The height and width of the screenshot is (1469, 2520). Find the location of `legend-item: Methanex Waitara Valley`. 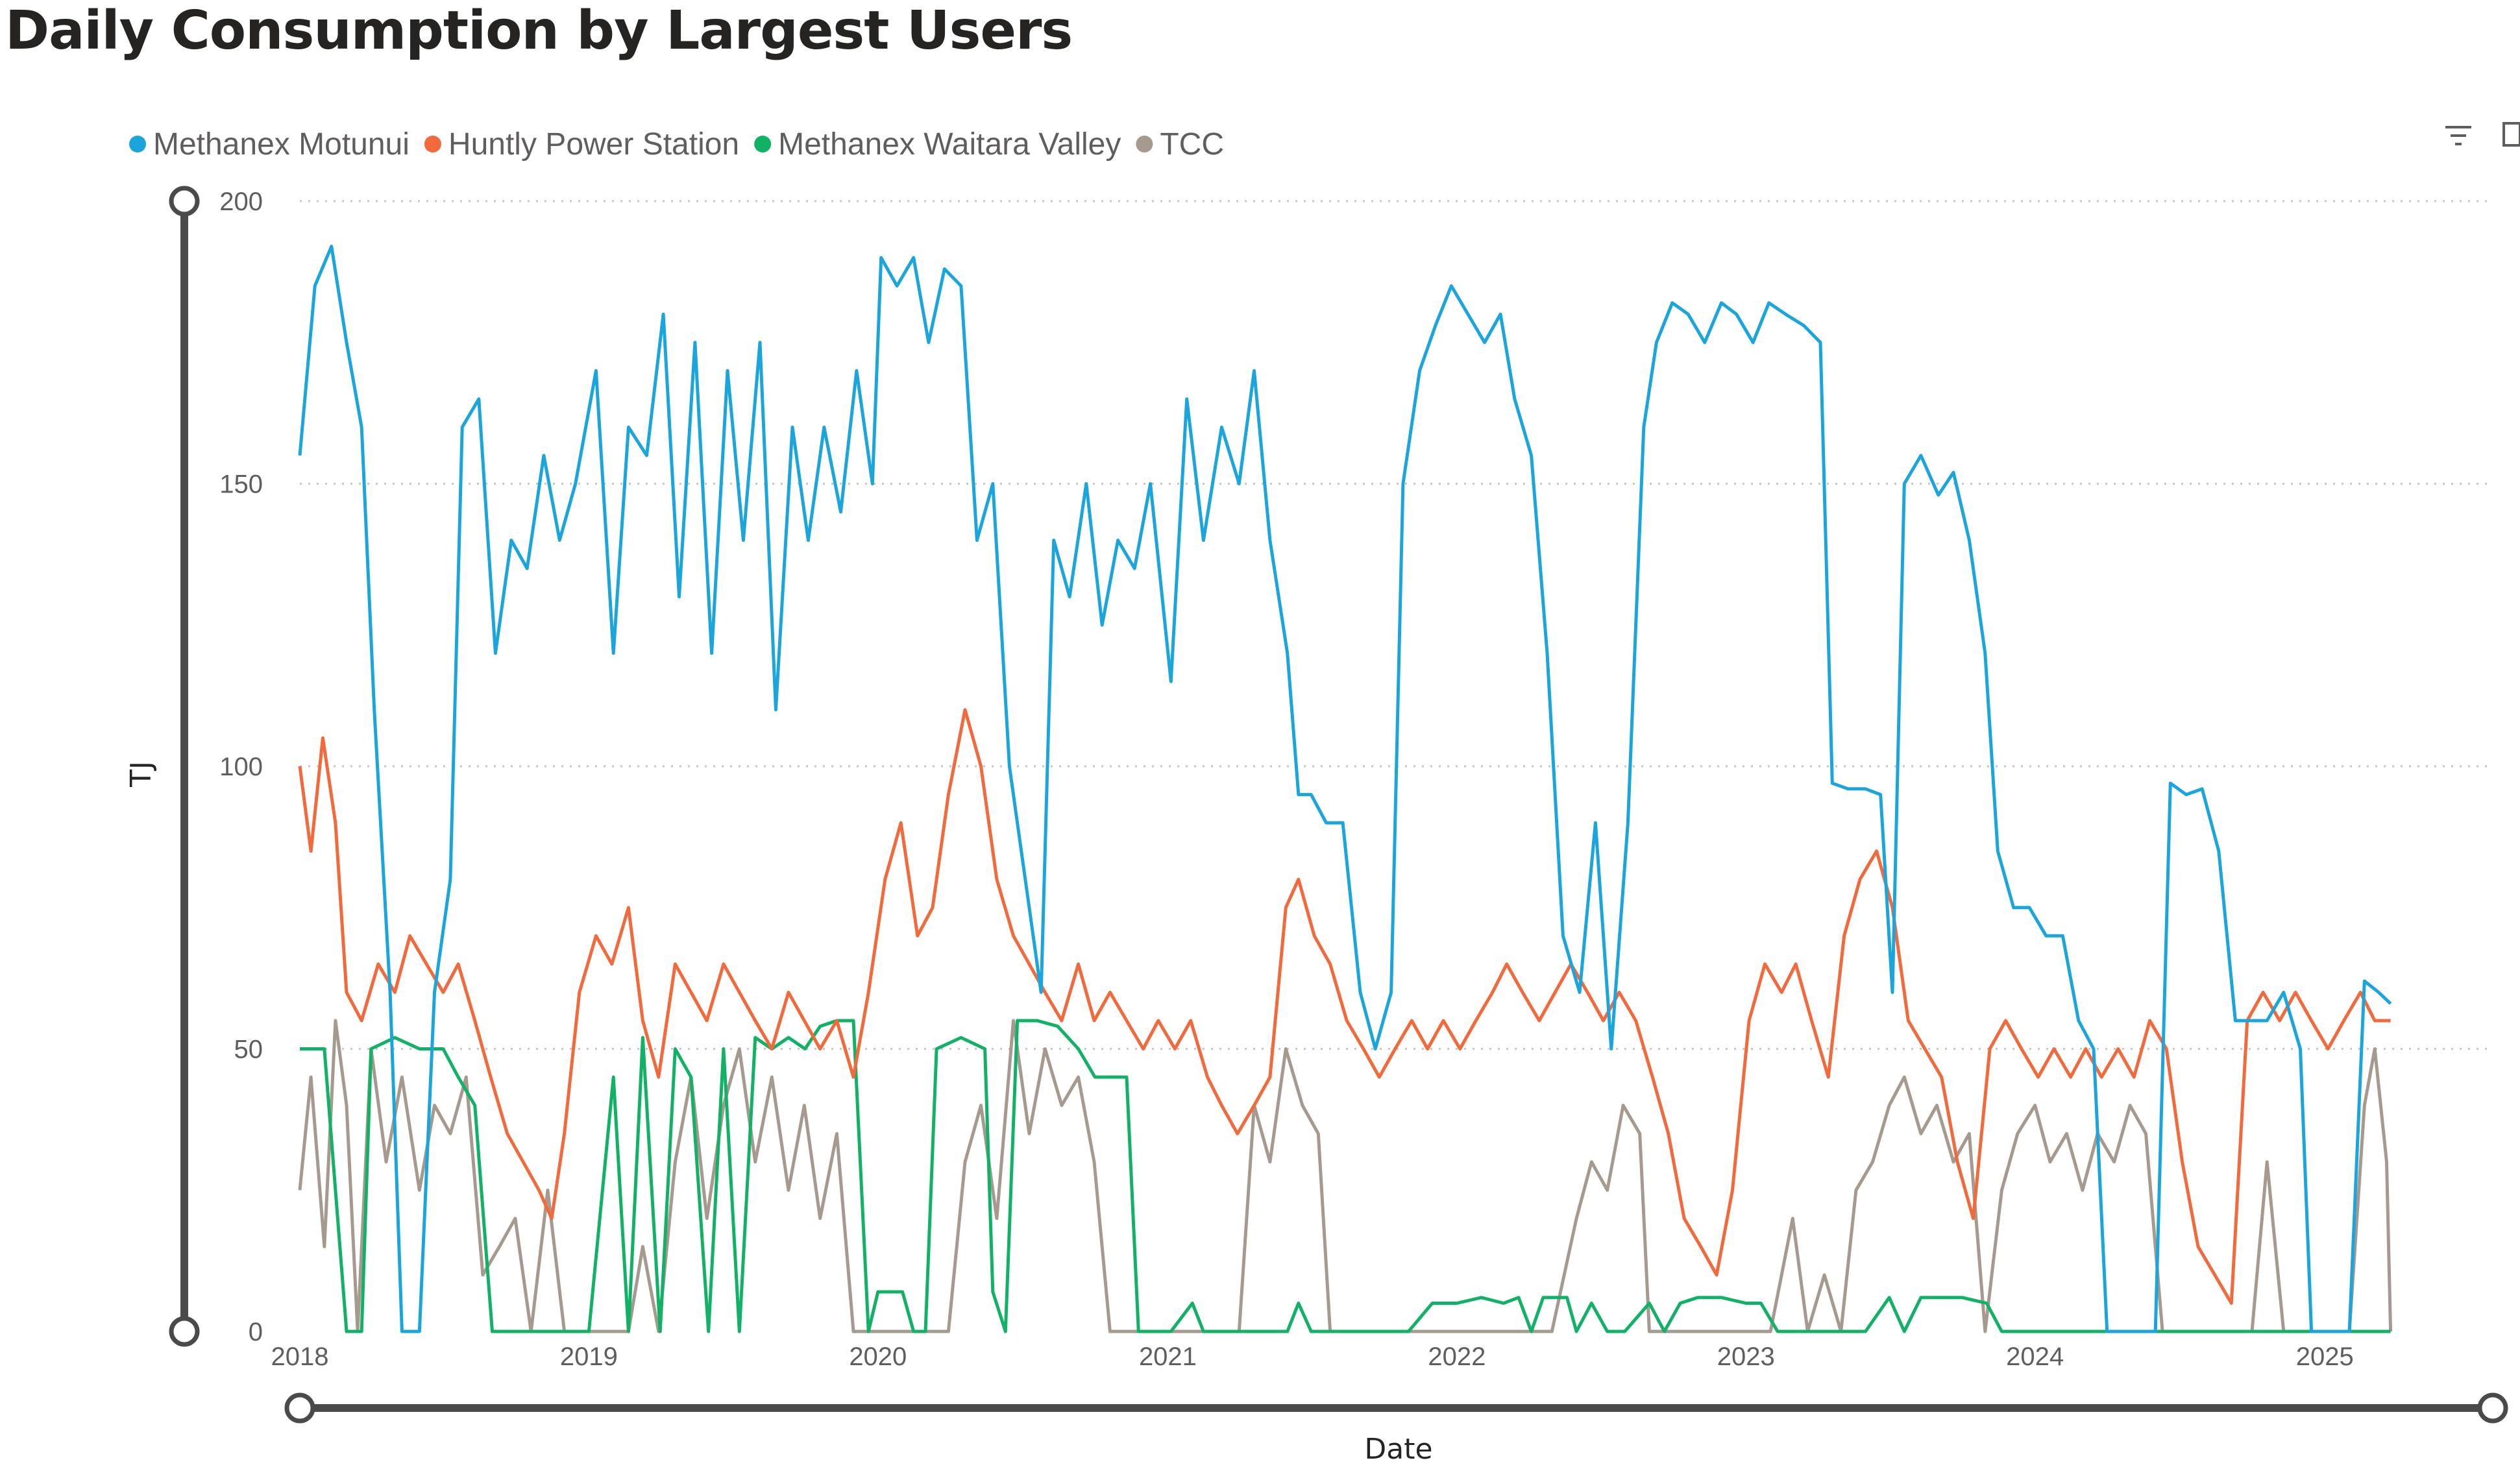

legend-item: Methanex Waitara Valley is located at coordinates (938, 144).